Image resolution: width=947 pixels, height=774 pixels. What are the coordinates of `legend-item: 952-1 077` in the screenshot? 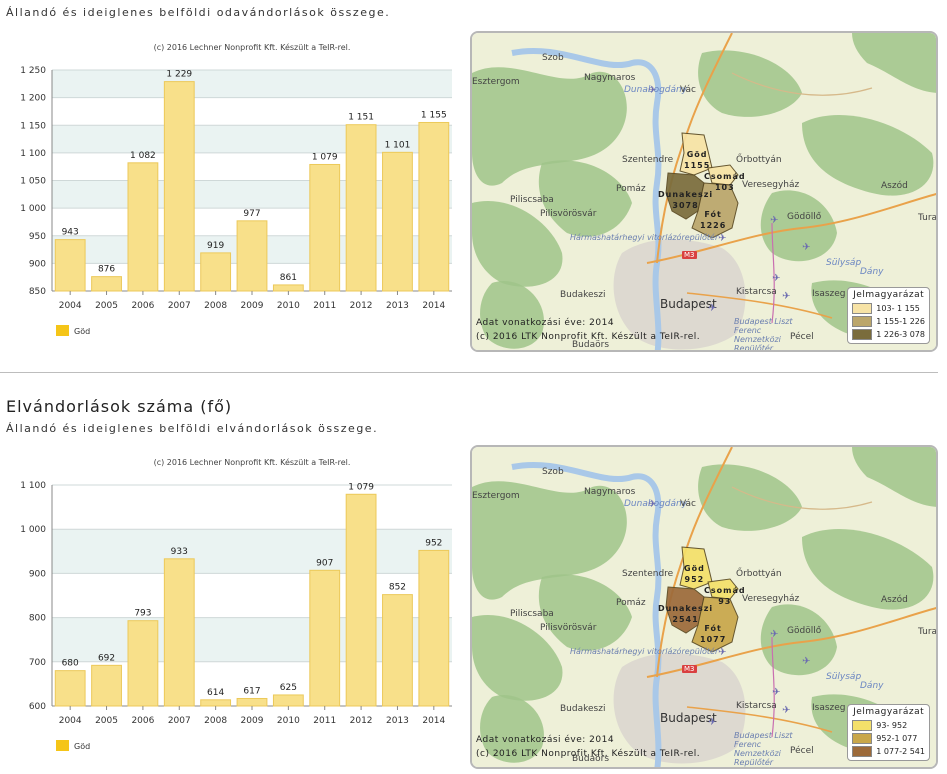 It's located at (888, 738).